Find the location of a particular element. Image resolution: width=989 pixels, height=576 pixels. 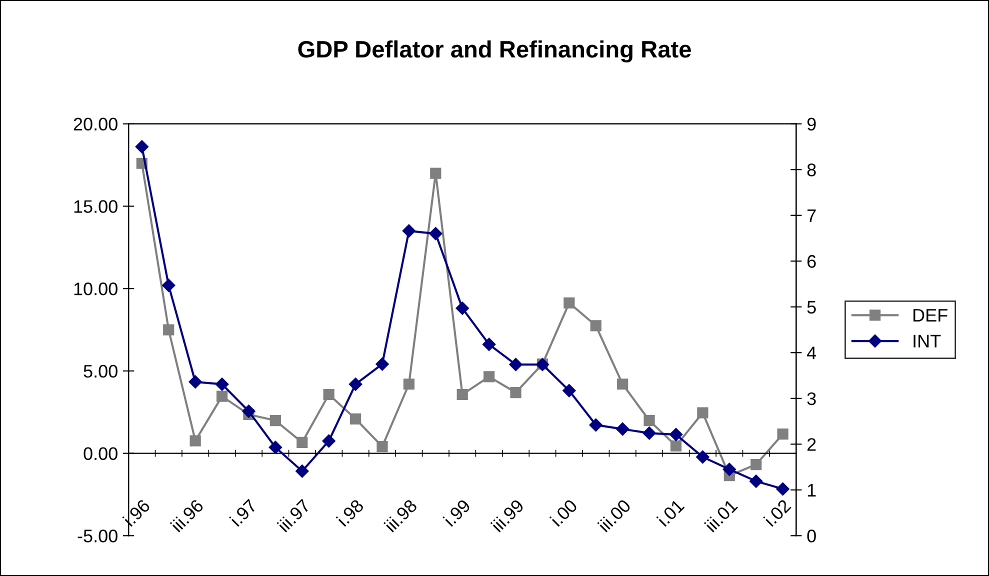

y2-tick-label: 6 is located at coordinates (811, 261).